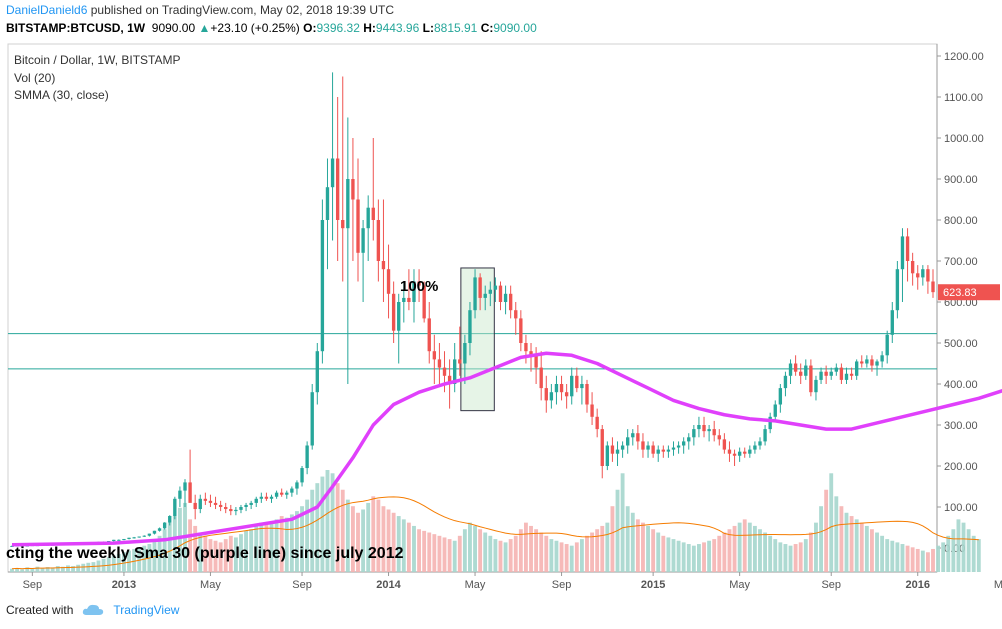 The width and height of the screenshot is (1002, 629). What do you see at coordinates (515, 28) in the screenshot?
I see `close-value: 9090.00` at bounding box center [515, 28].